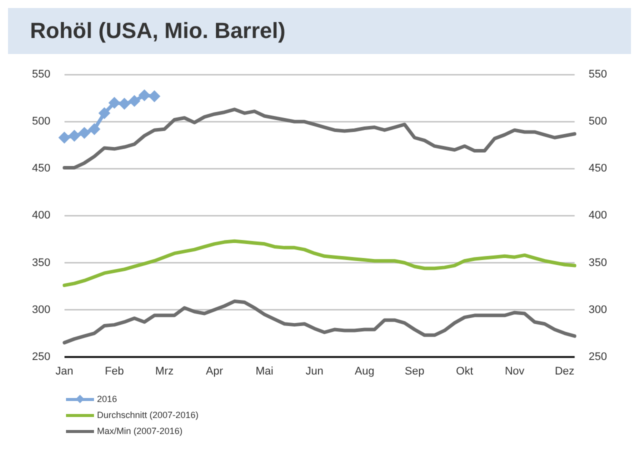 The image size is (639, 461). What do you see at coordinates (564, 371) in the screenshot?
I see `x-tick-label: Dez` at bounding box center [564, 371].